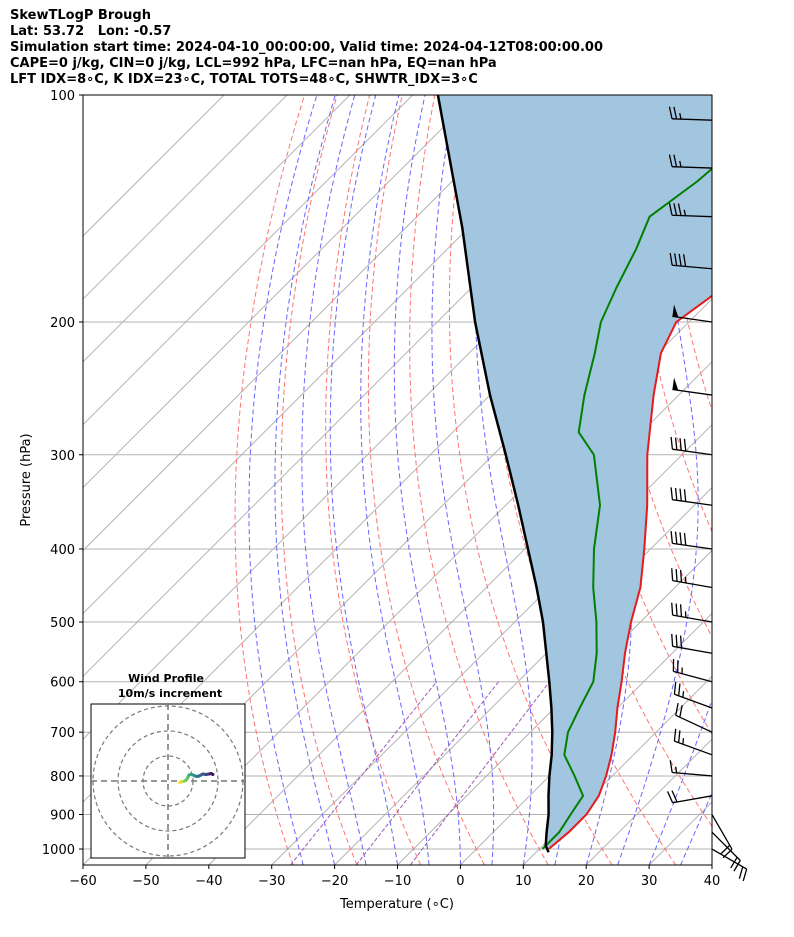 The width and height of the screenshot is (794, 937). Describe the element at coordinates (62, 96) in the screenshot. I see `y-tick-label: 100` at that location.